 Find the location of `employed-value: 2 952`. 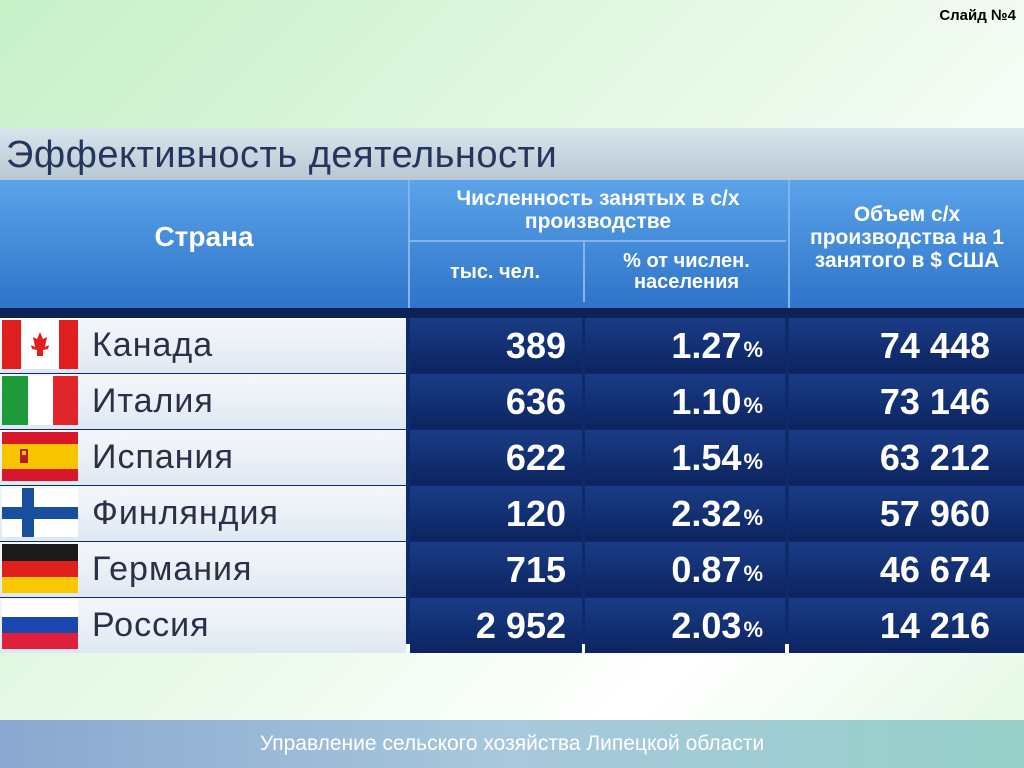

employed-value: 2 952 is located at coordinates (496, 625).